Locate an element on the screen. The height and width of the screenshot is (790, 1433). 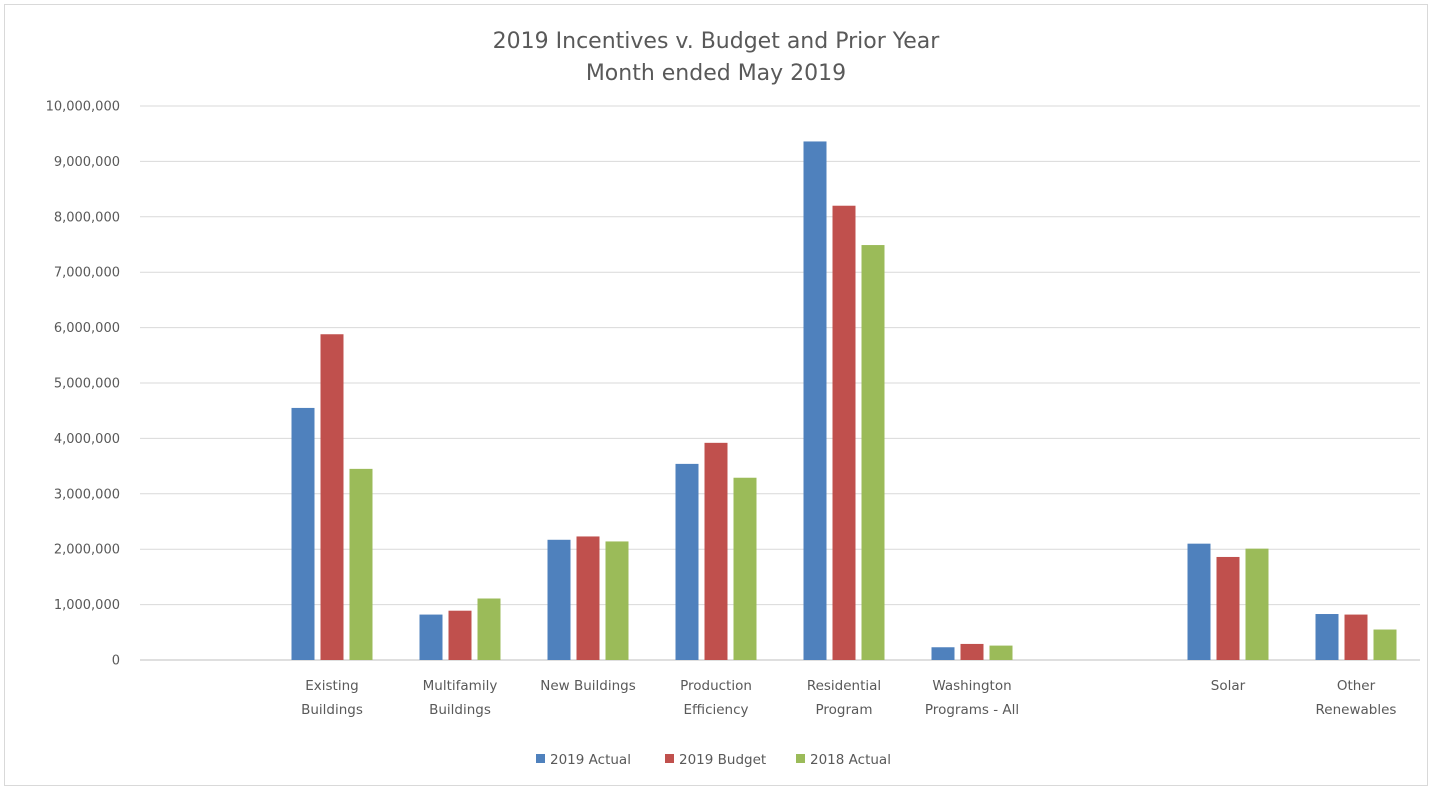
legend-label: 2019 Budget is located at coordinates (722, 760).